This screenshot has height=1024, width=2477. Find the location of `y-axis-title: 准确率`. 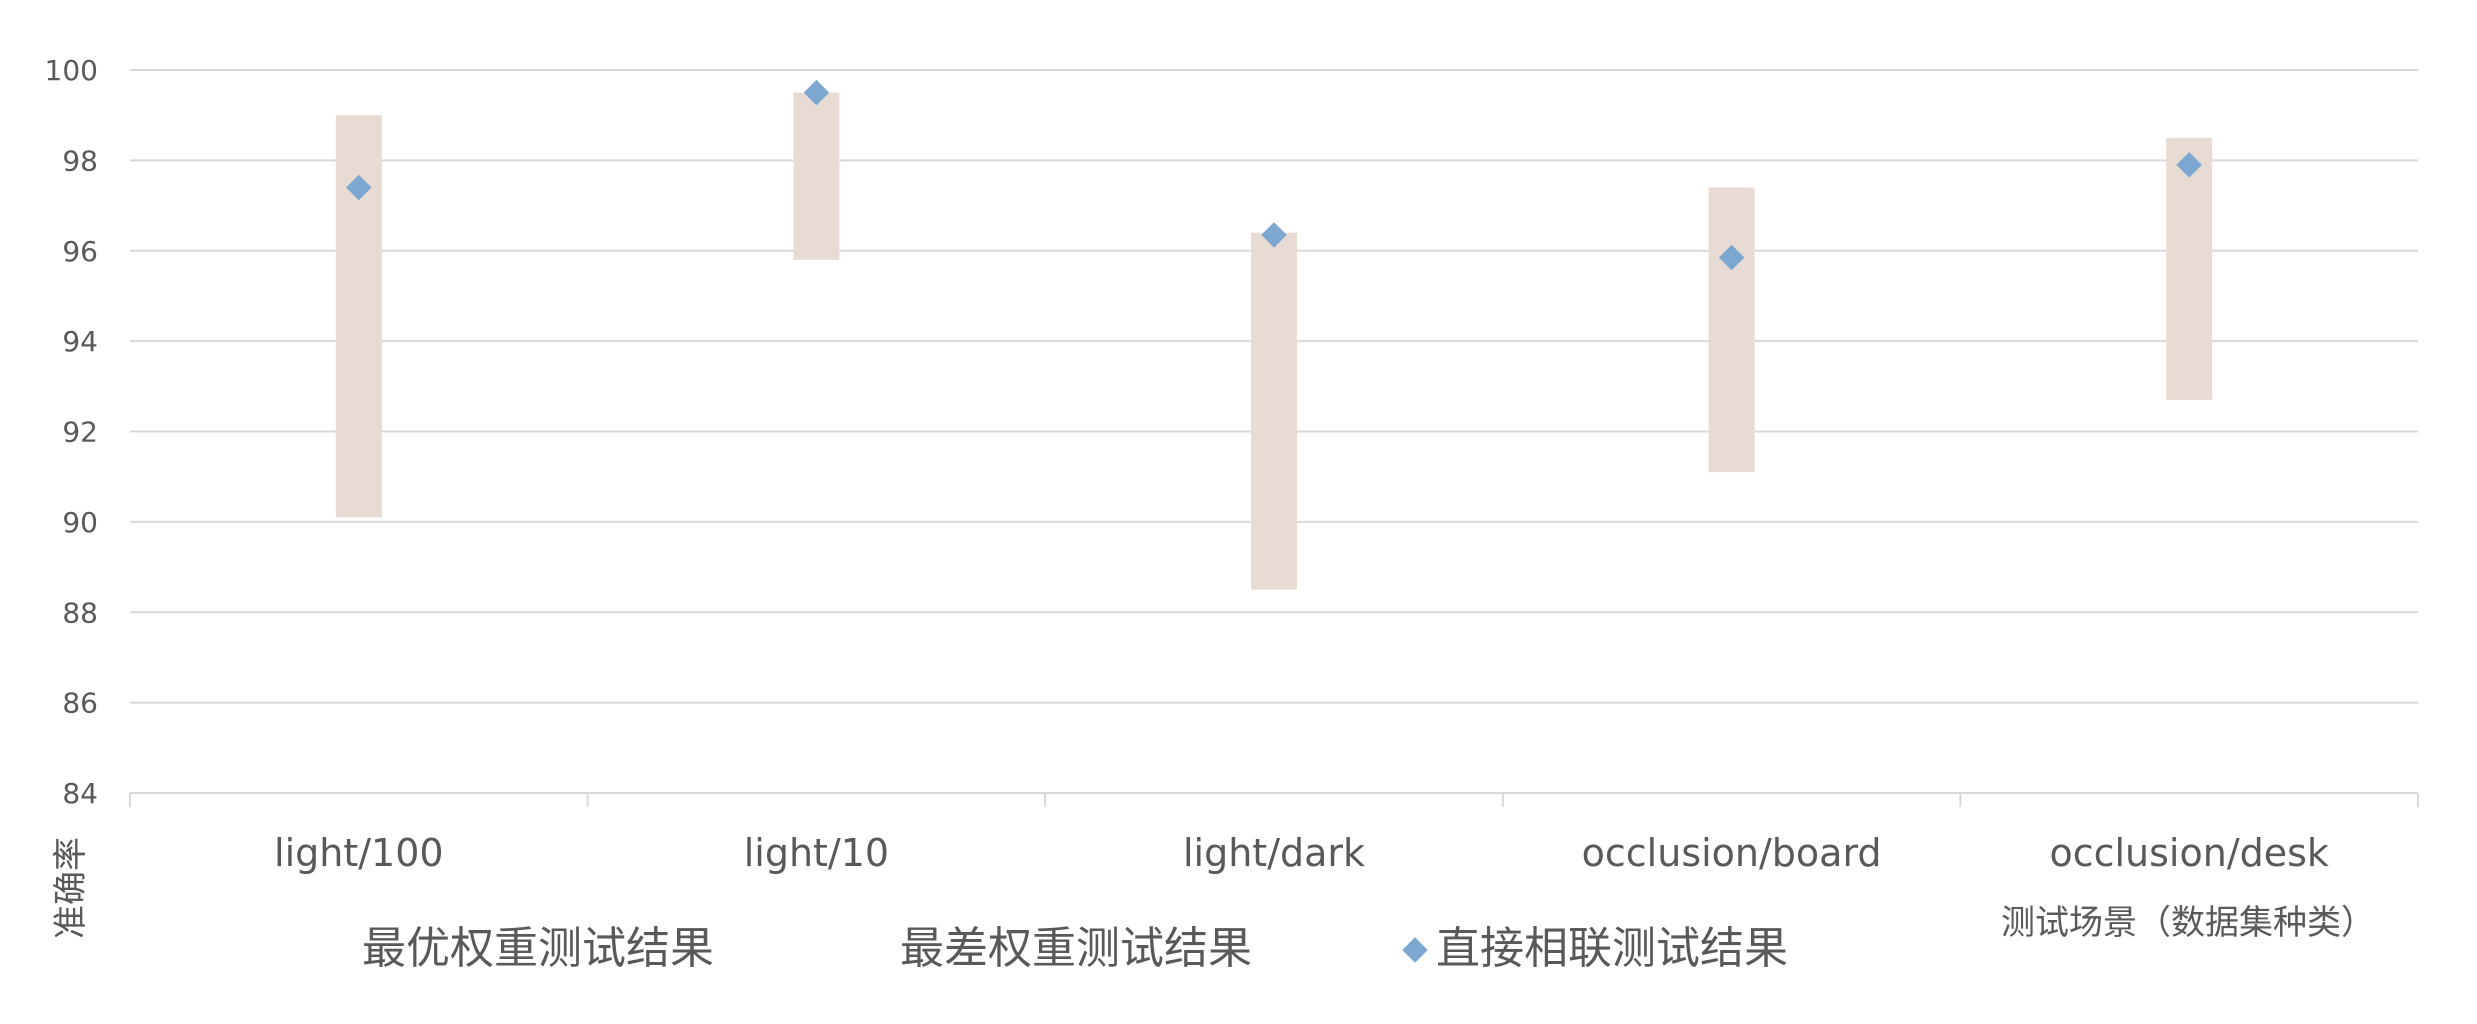

y-axis-title: 准确率 is located at coordinates (71, 888).